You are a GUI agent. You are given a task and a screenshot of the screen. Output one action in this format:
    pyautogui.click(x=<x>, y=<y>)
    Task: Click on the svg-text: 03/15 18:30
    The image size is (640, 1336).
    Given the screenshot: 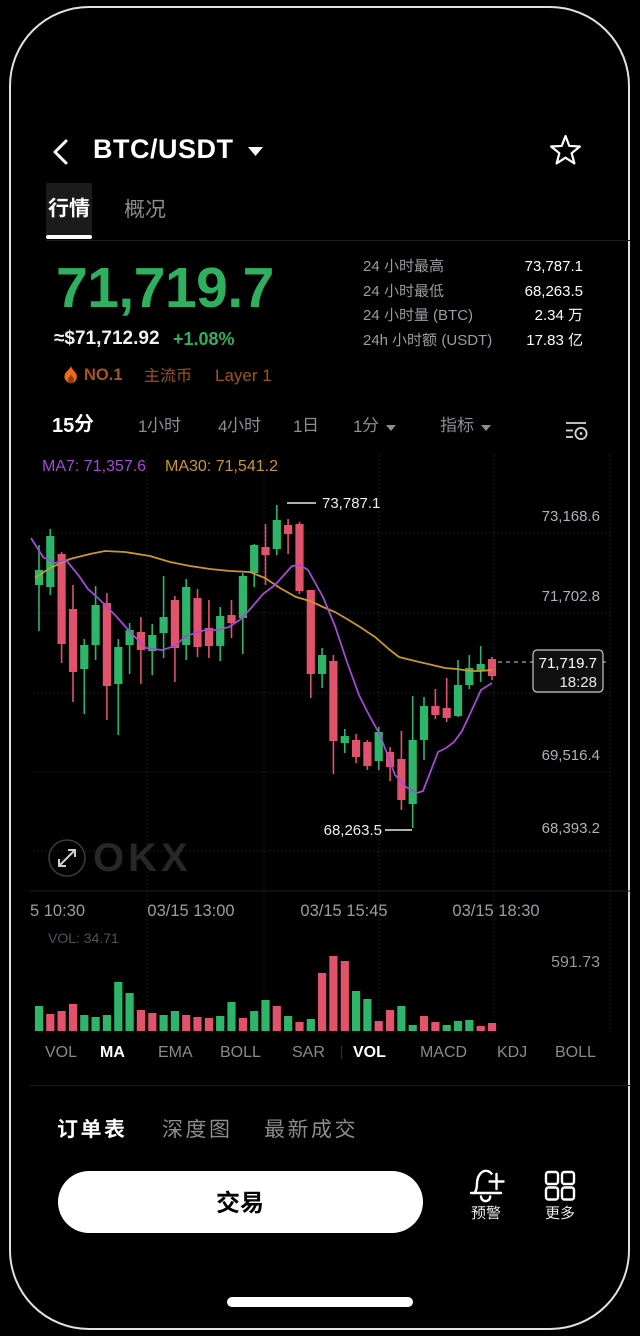 What is the action you would take?
    pyautogui.click(x=495, y=911)
    